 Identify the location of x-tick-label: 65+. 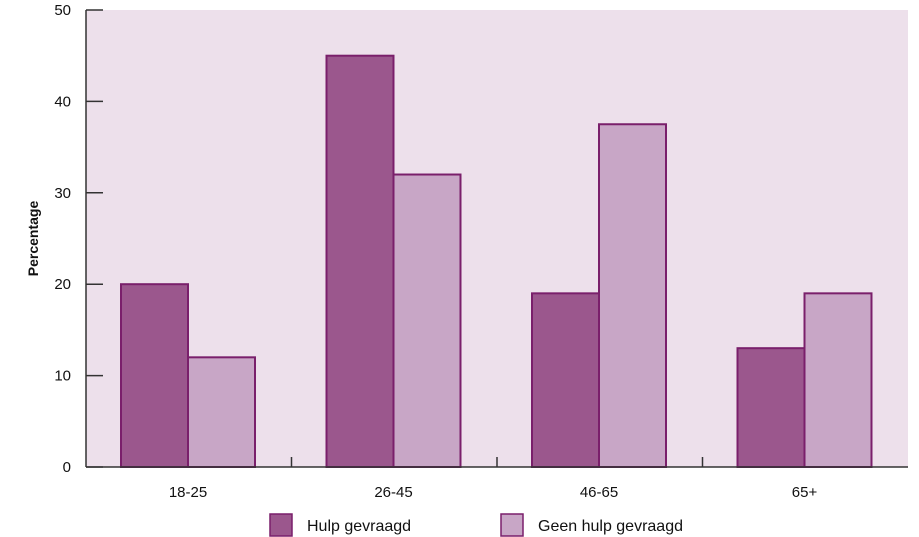
(805, 492).